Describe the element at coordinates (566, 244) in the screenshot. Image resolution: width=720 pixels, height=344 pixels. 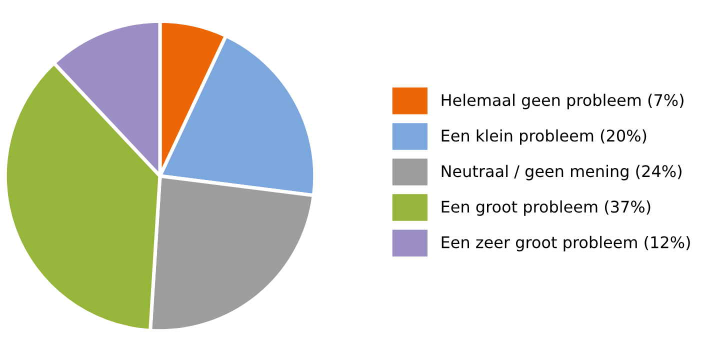
I see `legend-label: Een zeer groot probleem (12%)` at that location.